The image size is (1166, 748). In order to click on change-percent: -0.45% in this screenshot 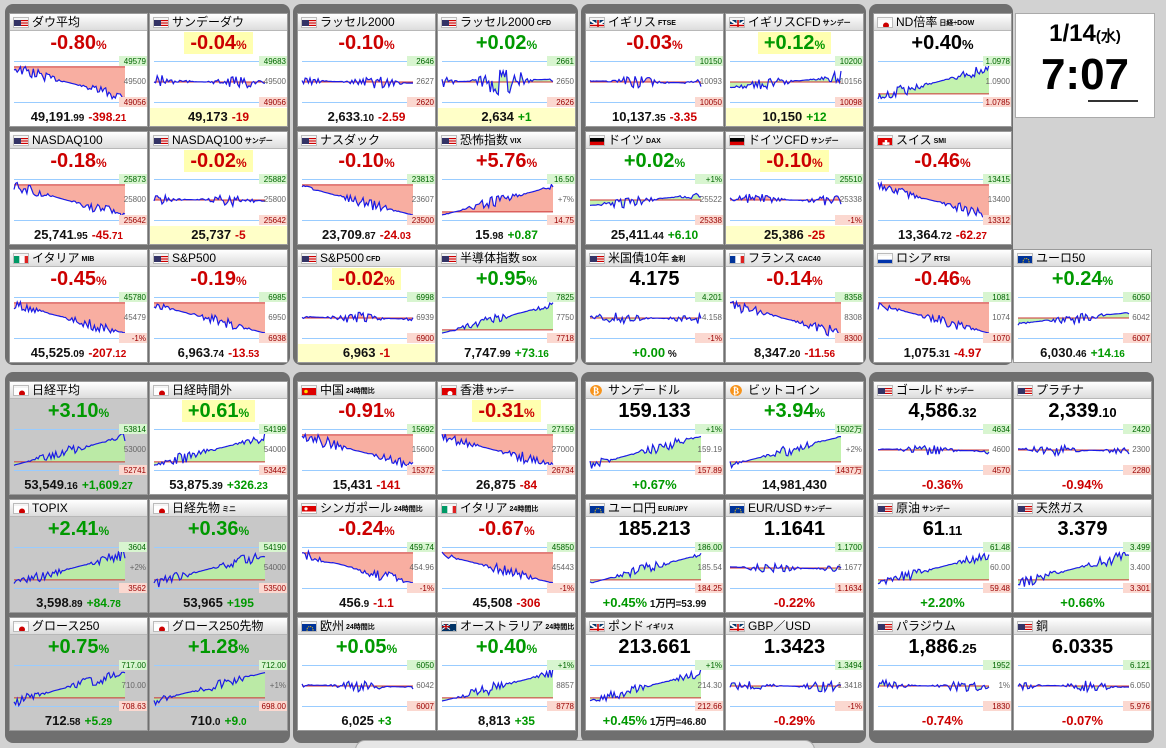, I will do `click(78, 279)`.